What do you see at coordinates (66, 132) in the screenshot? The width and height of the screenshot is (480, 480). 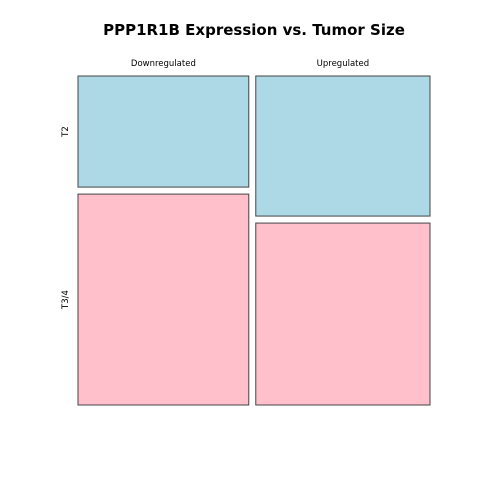 I see `row-label-t2: T2` at bounding box center [66, 132].